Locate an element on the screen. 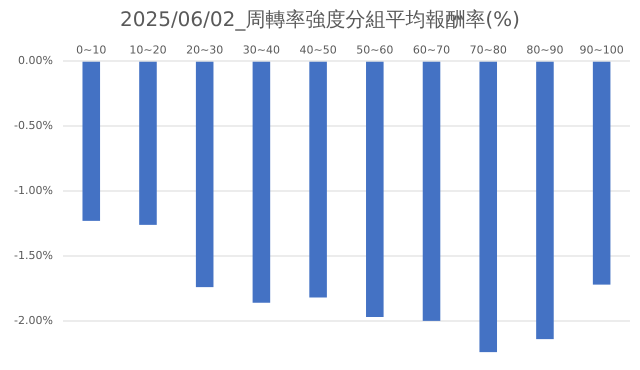 This screenshot has width=640, height=370. x-tick-label: 90~100 is located at coordinates (602, 49).